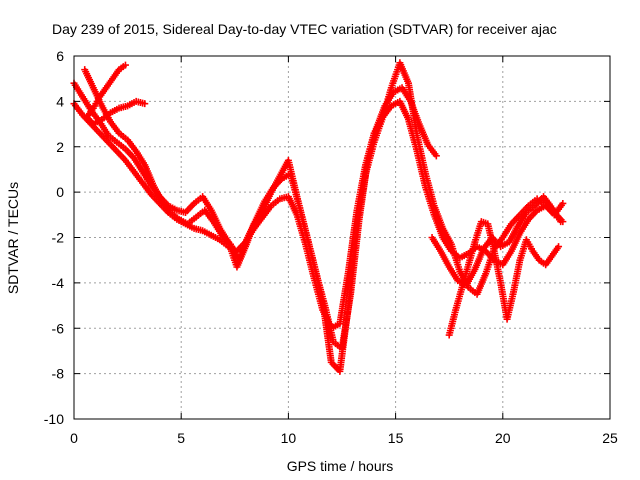  What do you see at coordinates (58, 283) in the screenshot?
I see `y-tick-label: -4` at bounding box center [58, 283].